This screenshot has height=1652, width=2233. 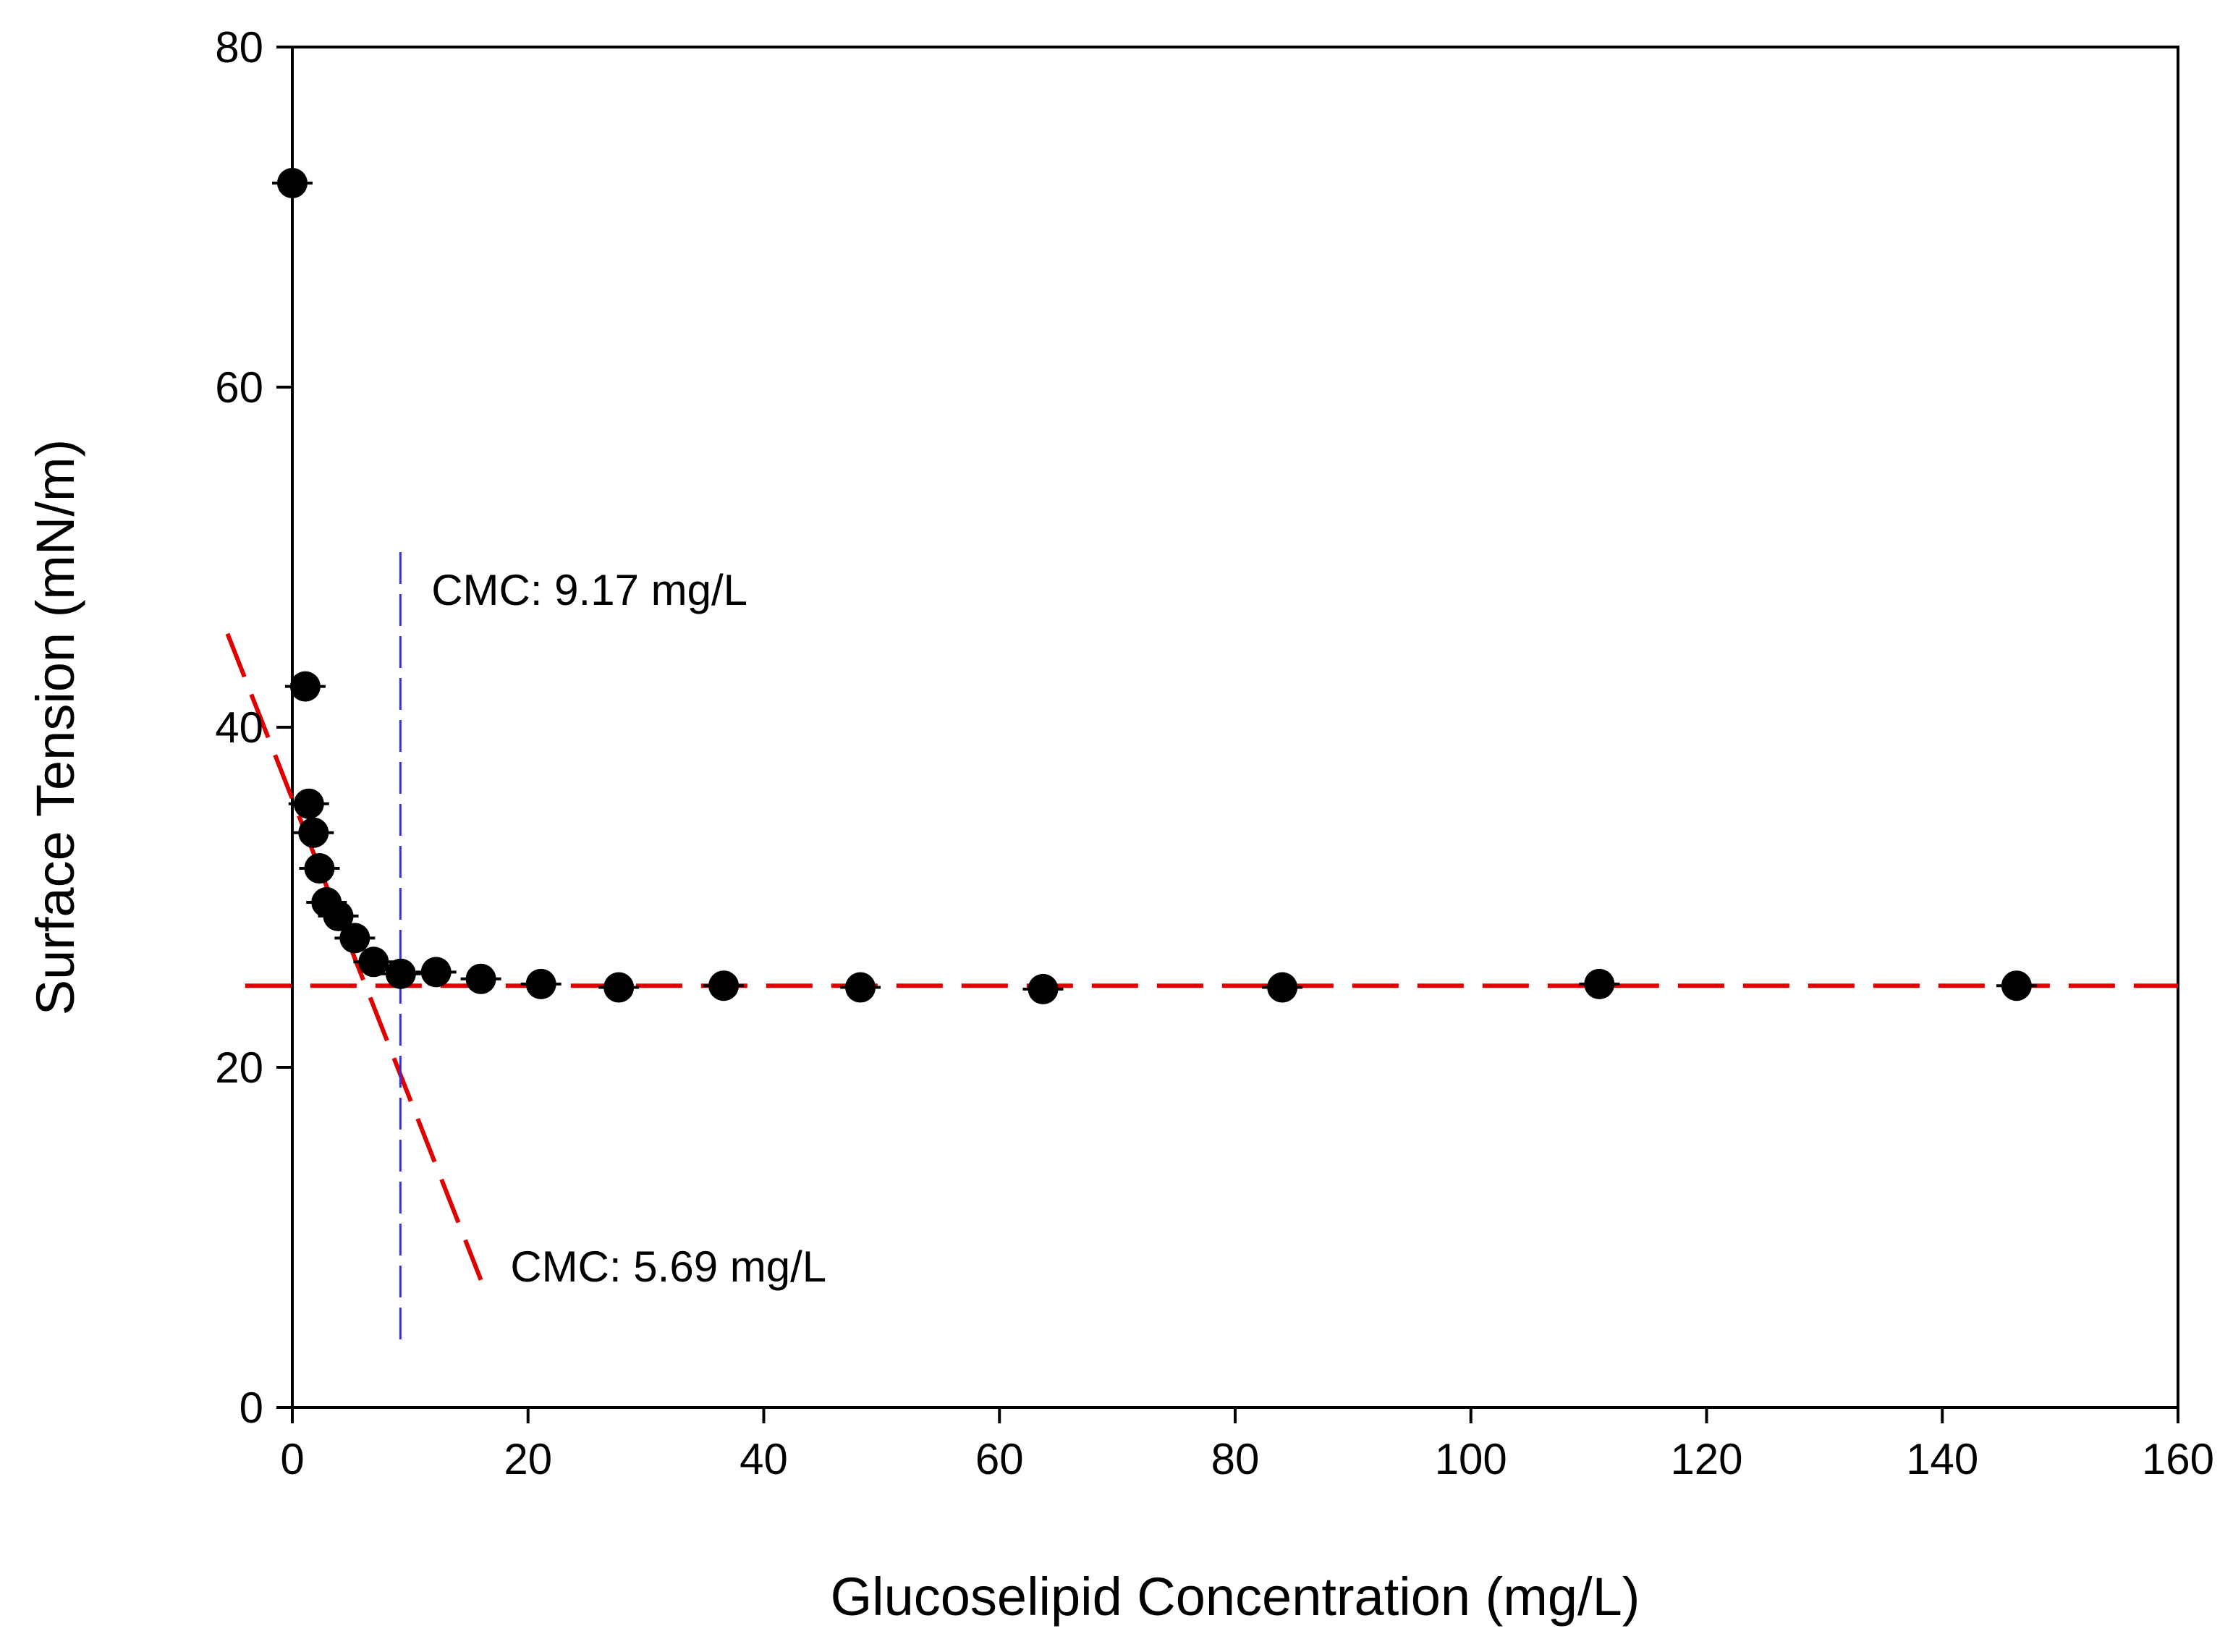 I want to click on y-tick-label: 40, so click(x=239, y=727).